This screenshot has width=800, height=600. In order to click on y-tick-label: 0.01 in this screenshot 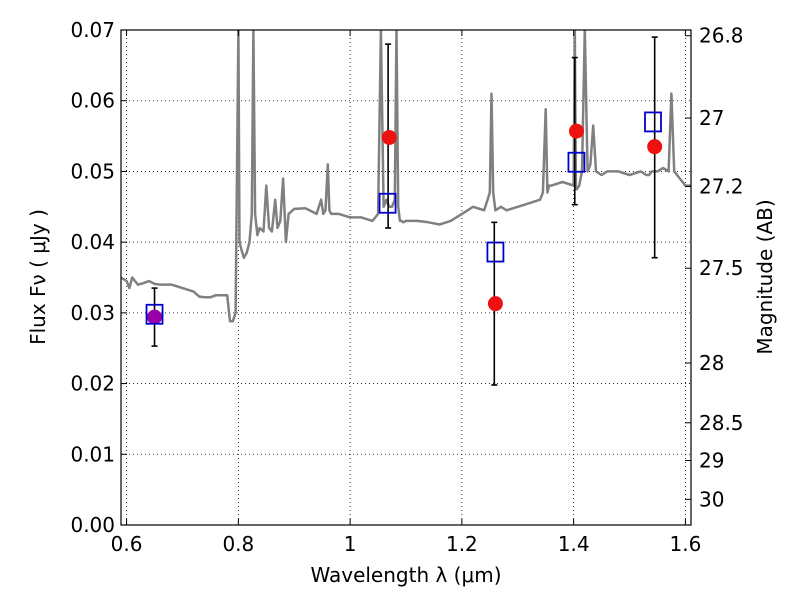, I will do `click(92, 454)`.